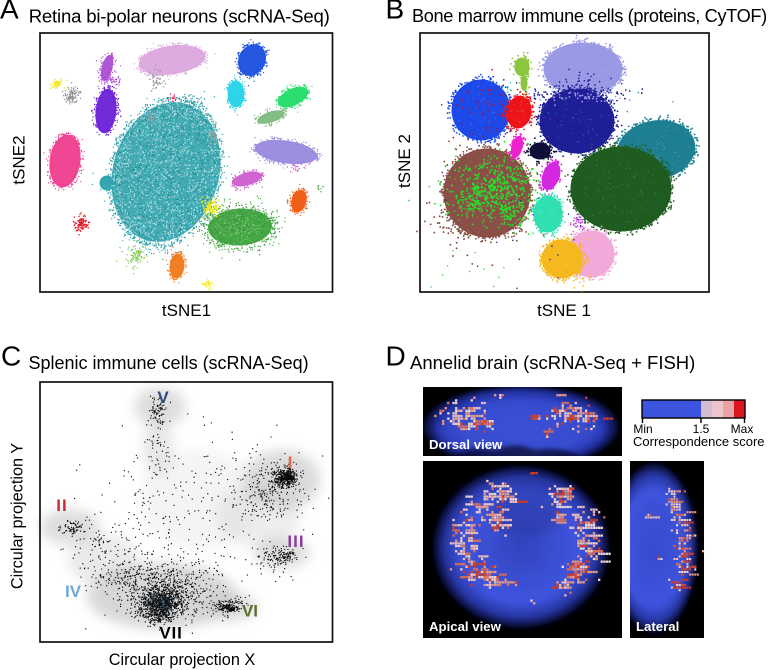 This screenshot has width=769, height=670. Describe the element at coordinates (552, 362) in the screenshot. I see `svg-text:Annelid brain (scRNA-Seq + FIS: Annelid brain (scRNA-Seq + FISH)` at that location.